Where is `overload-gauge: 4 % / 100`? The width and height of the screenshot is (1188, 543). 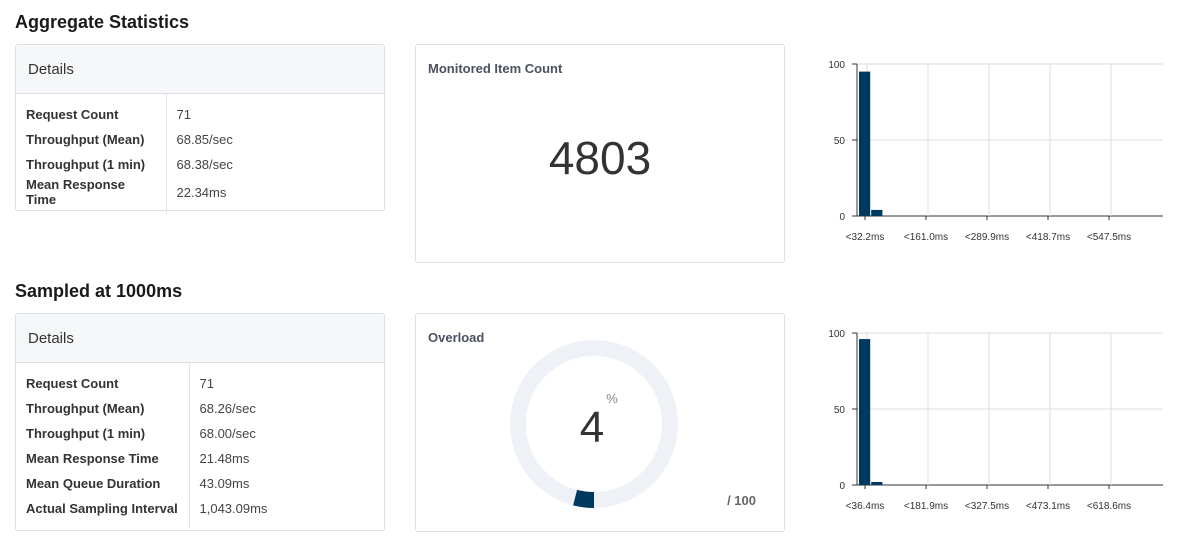 overload-gauge: 4 % / 100 is located at coordinates (633, 424).